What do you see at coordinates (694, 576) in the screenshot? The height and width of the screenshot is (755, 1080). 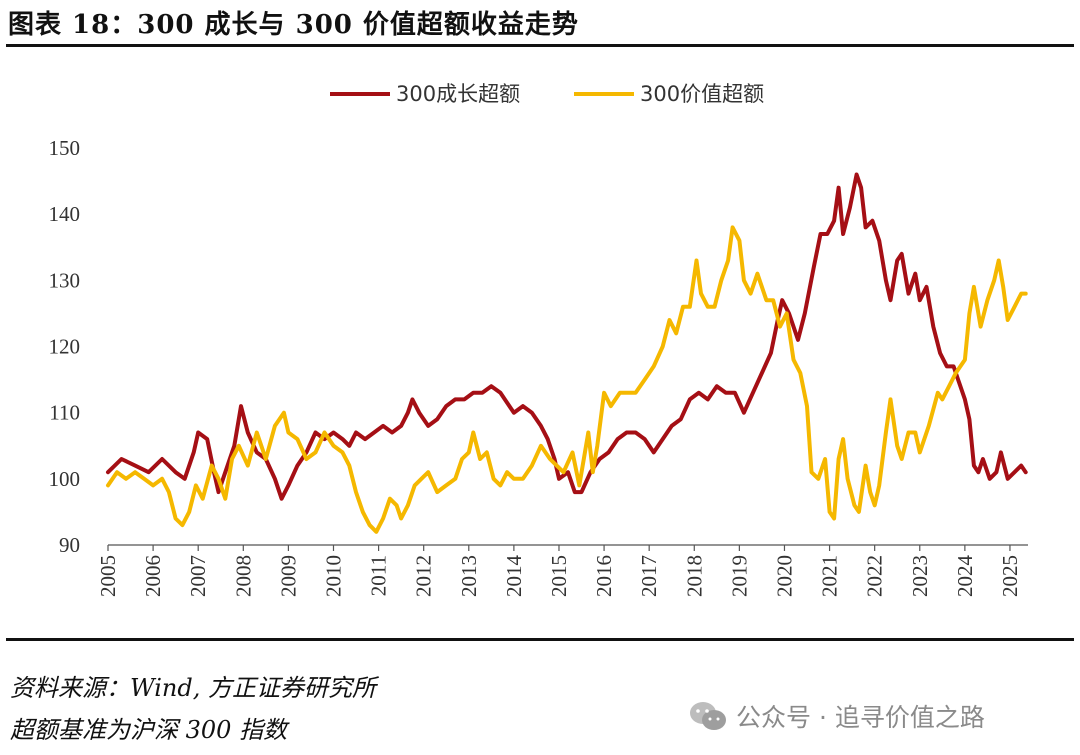 I see `x-tick-label: 2018` at bounding box center [694, 576].